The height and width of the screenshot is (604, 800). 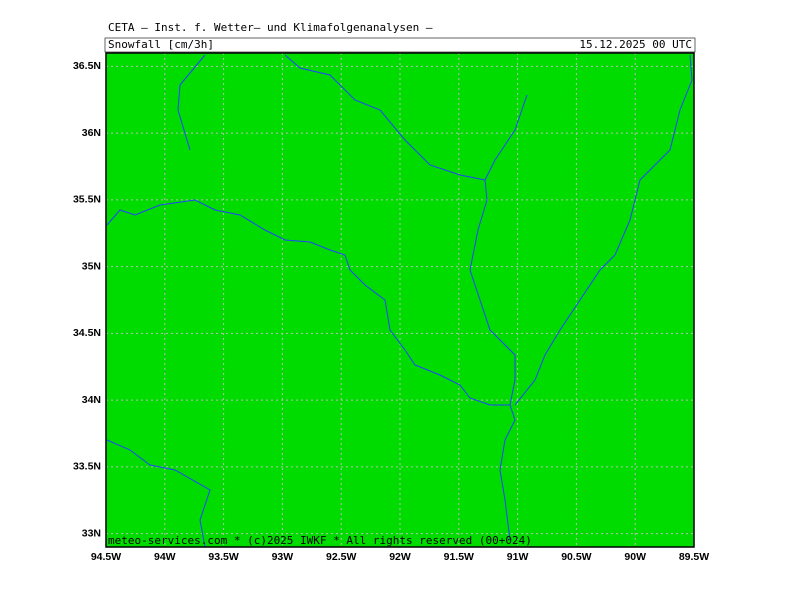 I want to click on header-box, so click(x=400, y=45).